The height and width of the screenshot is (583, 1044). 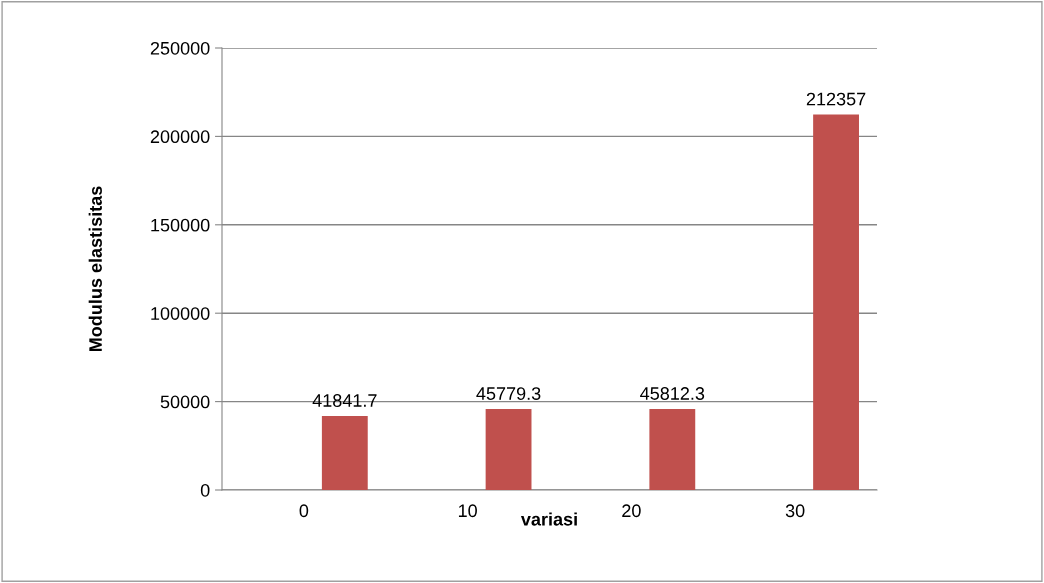 I want to click on y-tick-label: 200000, so click(x=180, y=137).